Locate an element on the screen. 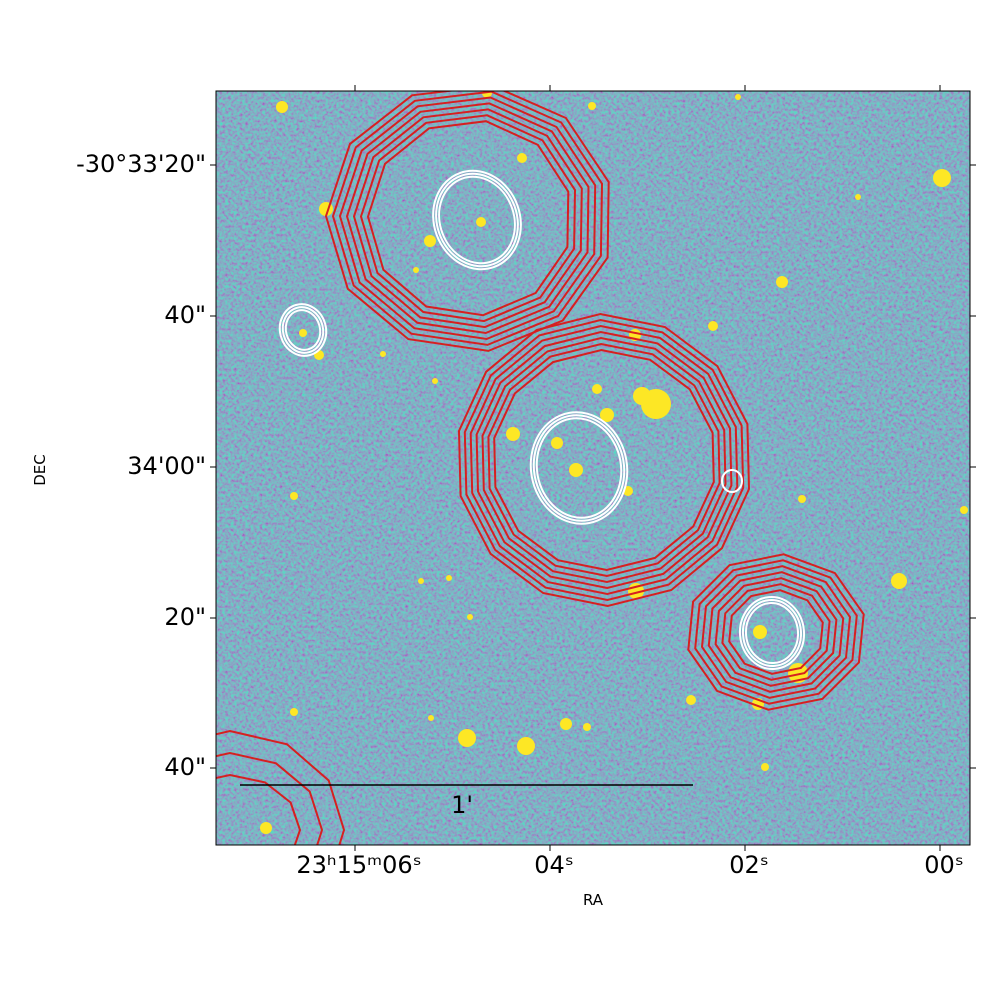  x-tick-label: 02ˢ is located at coordinates (749, 865).